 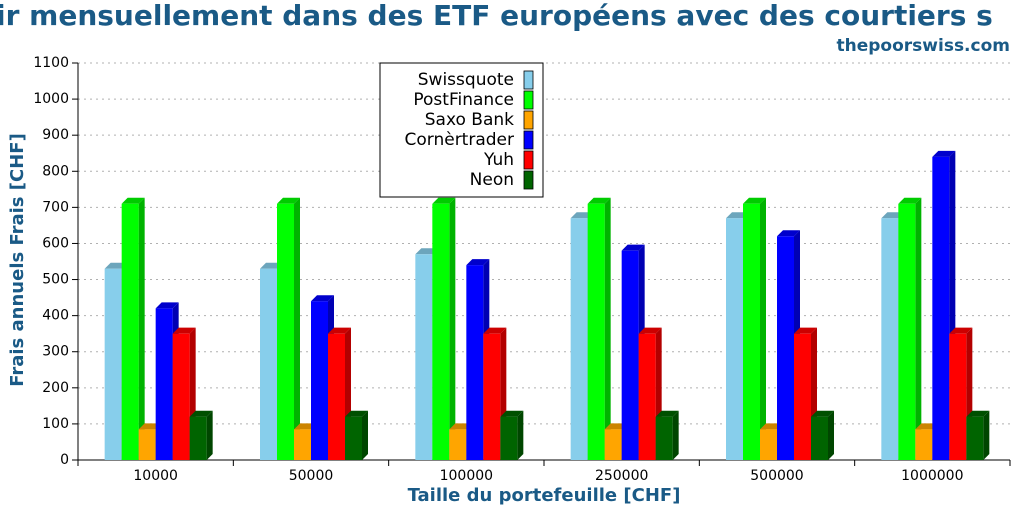 I want to click on legend-label: Yuh, so click(x=498, y=160).